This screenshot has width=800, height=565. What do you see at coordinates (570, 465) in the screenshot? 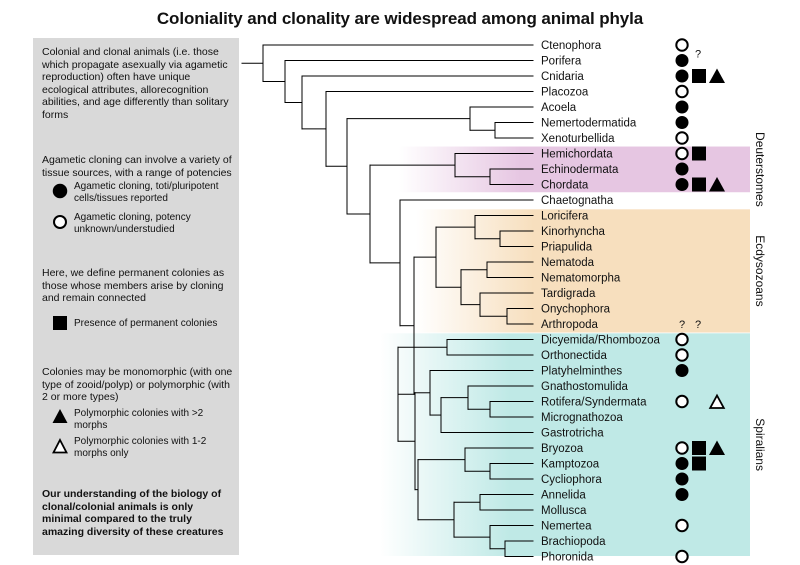
I see `taxon-kamptozoa: Kamptozoa` at bounding box center [570, 465].